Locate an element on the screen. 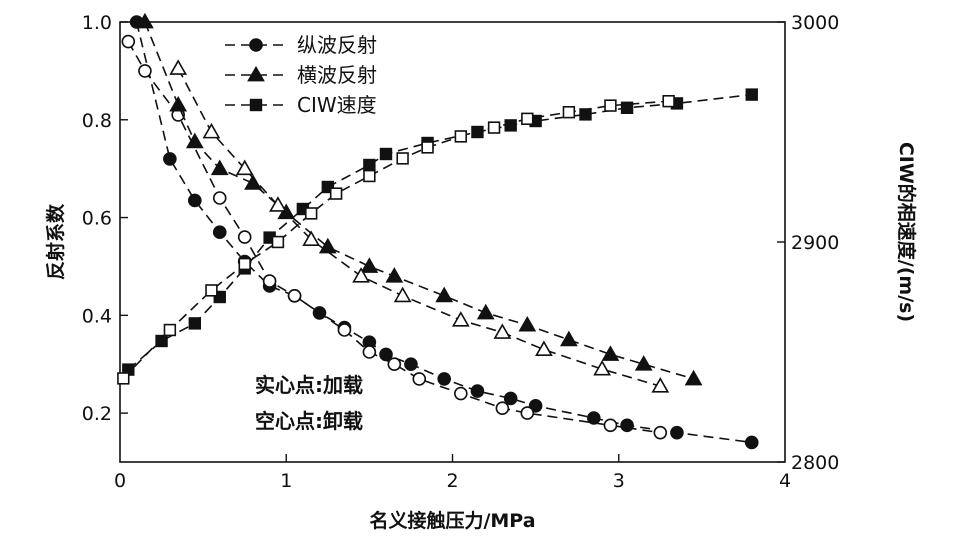 This screenshot has height=542, width=953. legend-marker-triangle is located at coordinates (256, 73).